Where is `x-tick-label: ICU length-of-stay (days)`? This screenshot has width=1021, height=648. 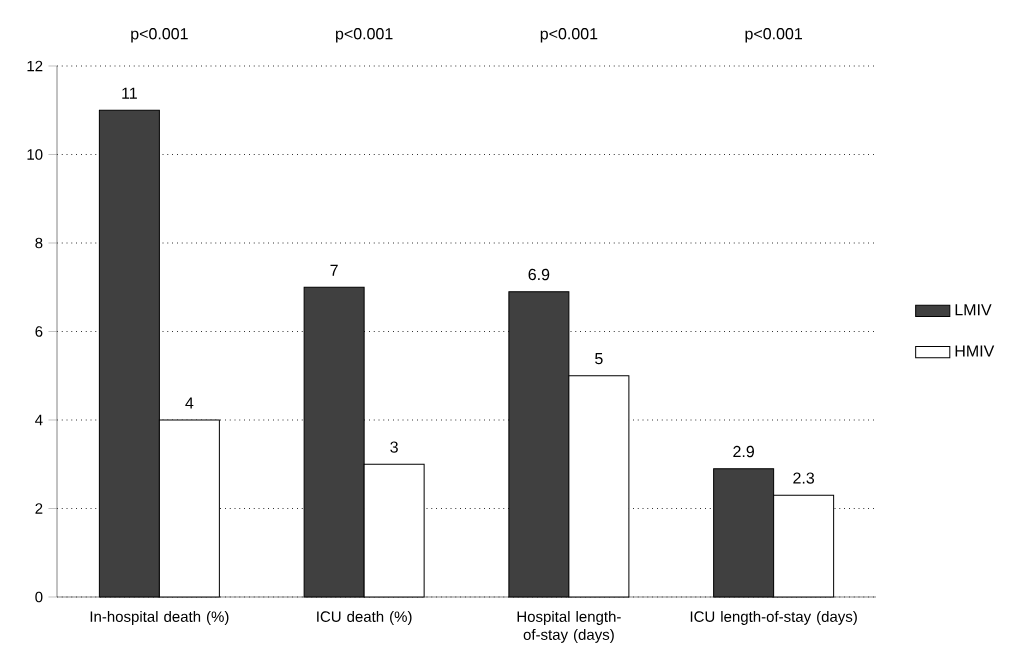 x-tick-label: ICU length-of-stay (days) is located at coordinates (773, 617).